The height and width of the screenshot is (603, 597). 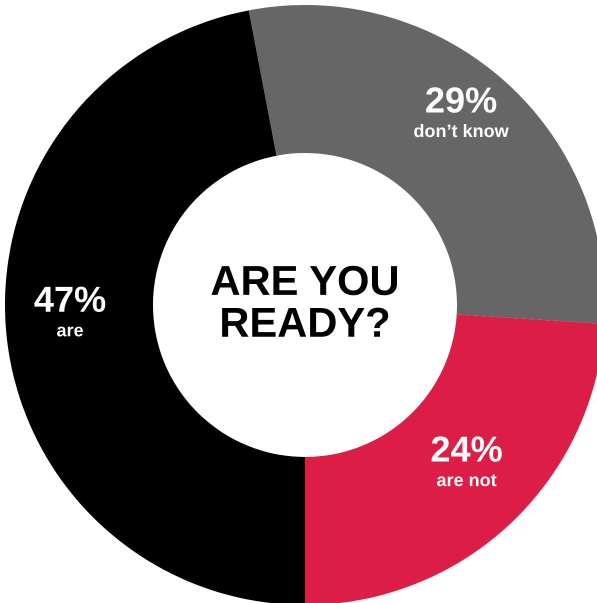 What do you see at coordinates (461, 100) in the screenshot?
I see `data-label: 29%` at bounding box center [461, 100].